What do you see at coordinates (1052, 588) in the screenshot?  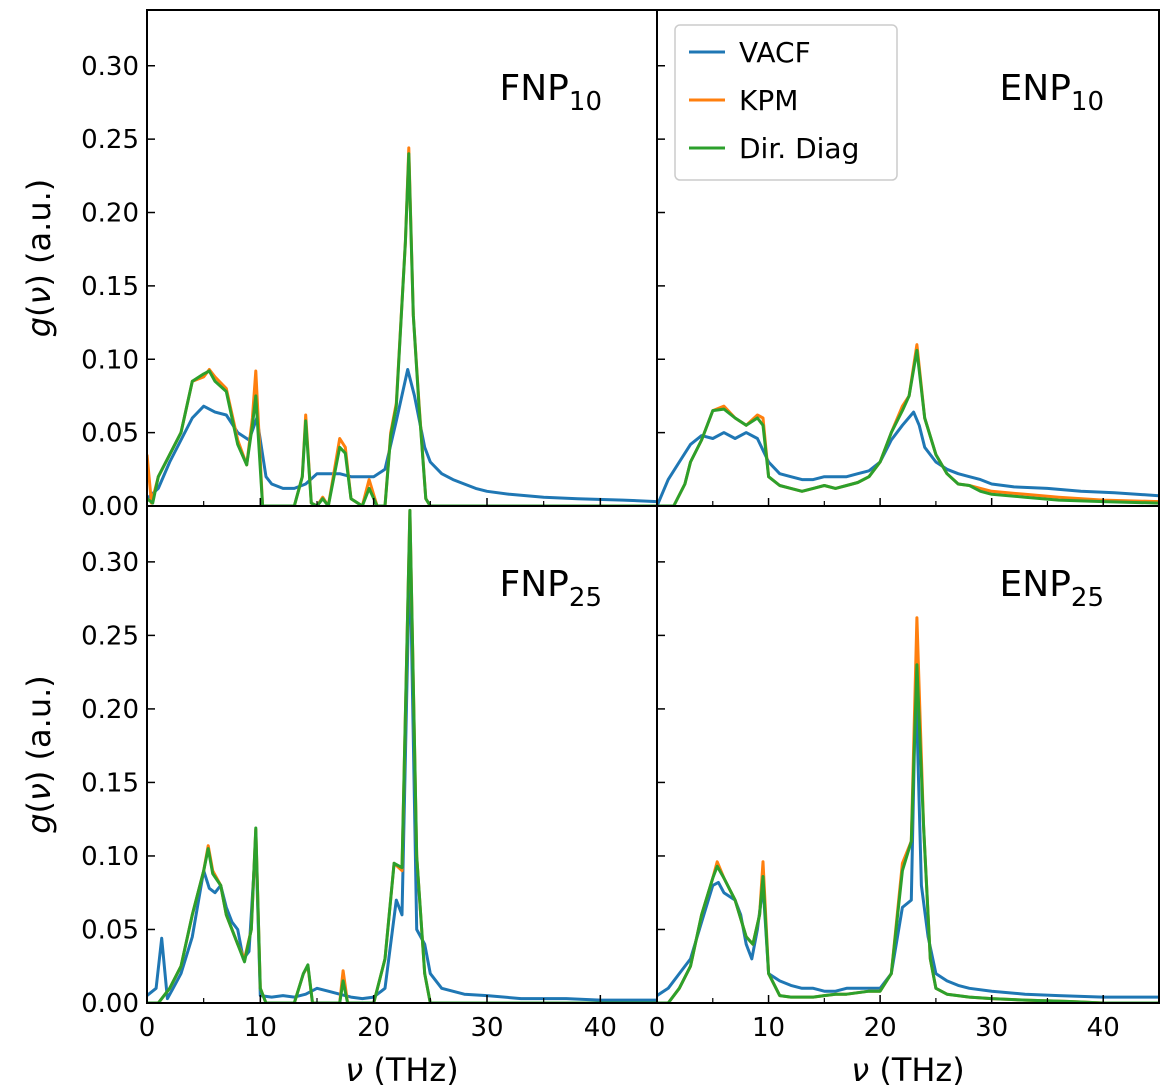 I see `panel-label-enp25: ENP25` at bounding box center [1052, 588].